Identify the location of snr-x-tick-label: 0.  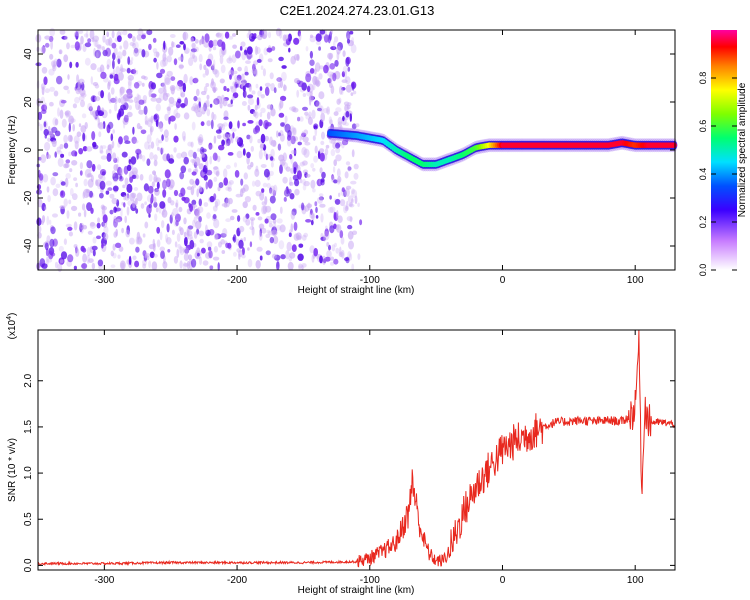
(503, 580).